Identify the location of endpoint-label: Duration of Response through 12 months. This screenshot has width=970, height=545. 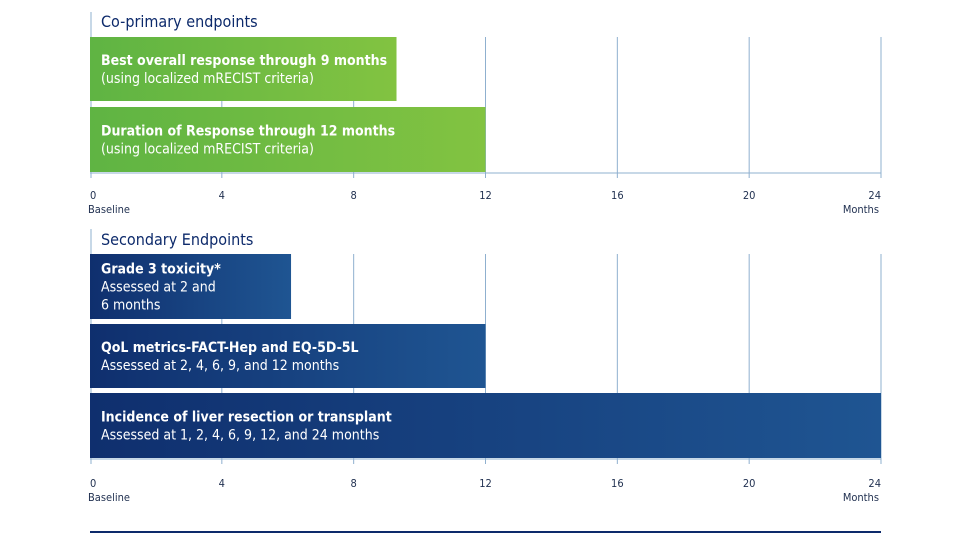
(248, 132).